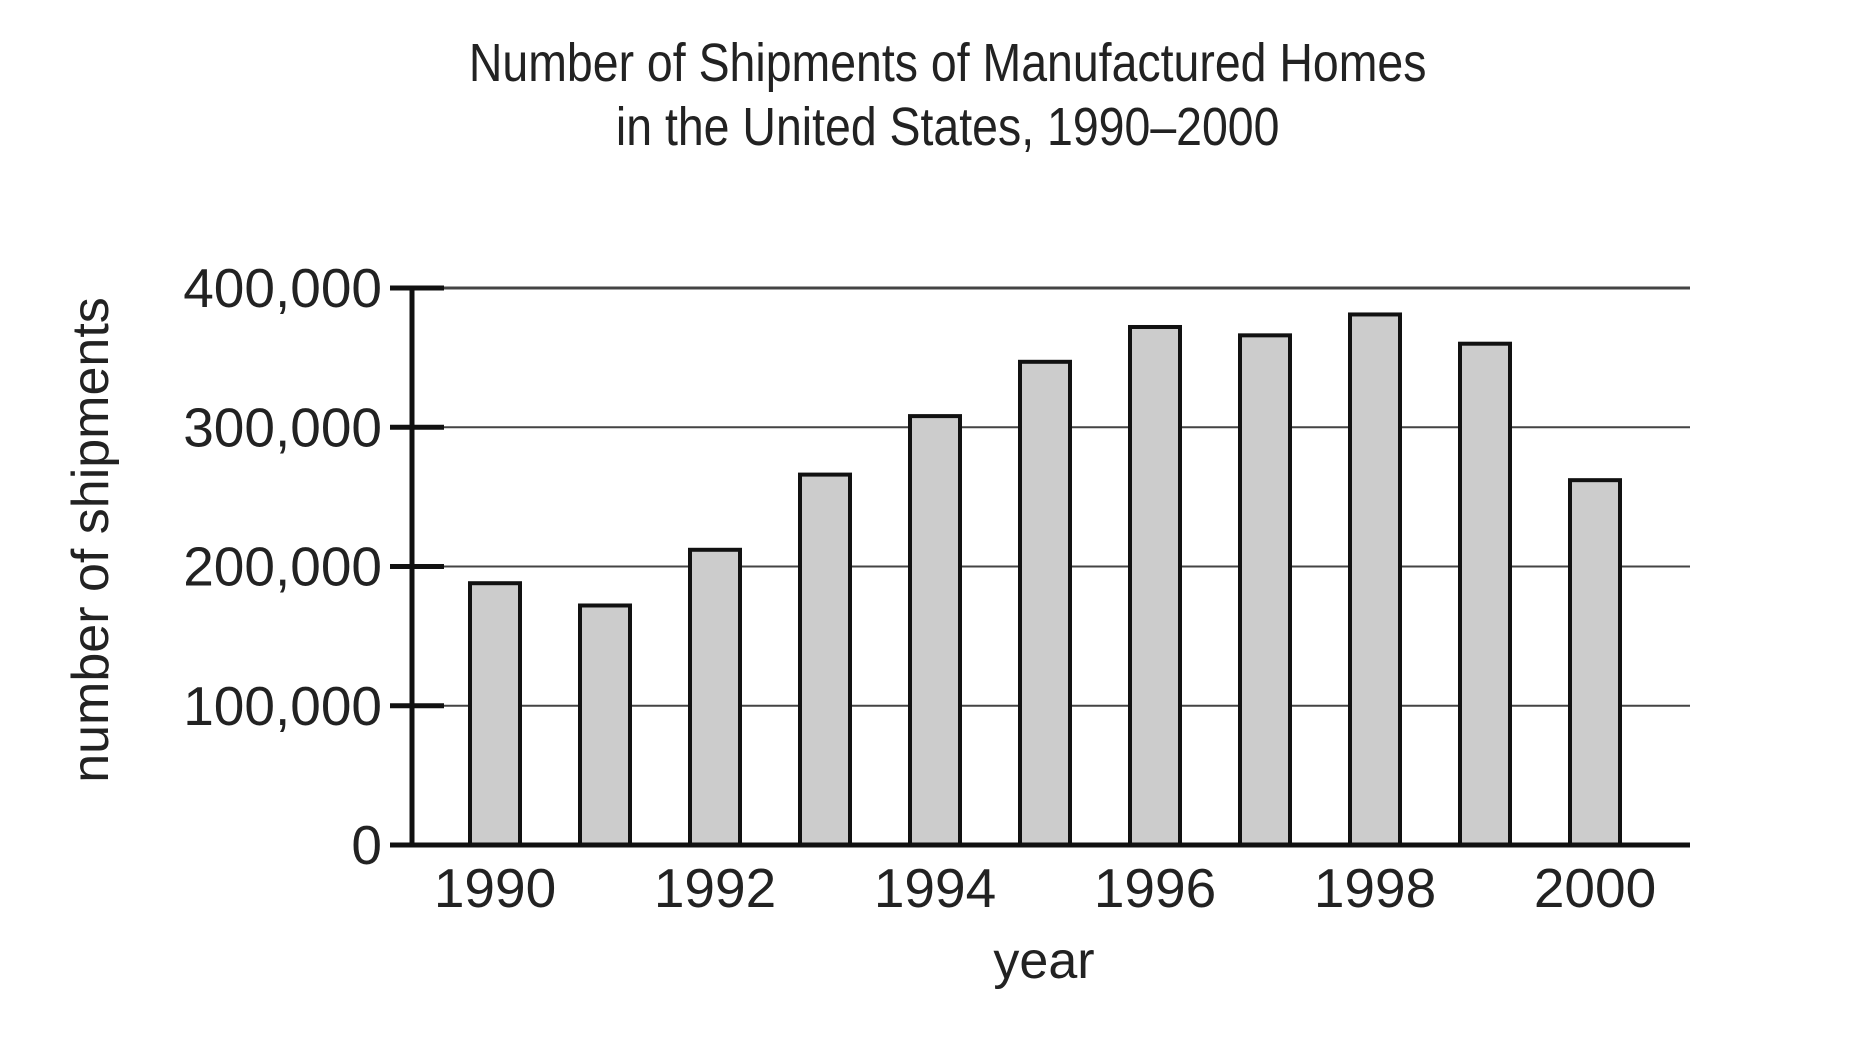 This screenshot has width=1864, height=1052. I want to click on bar-1991, so click(605, 725).